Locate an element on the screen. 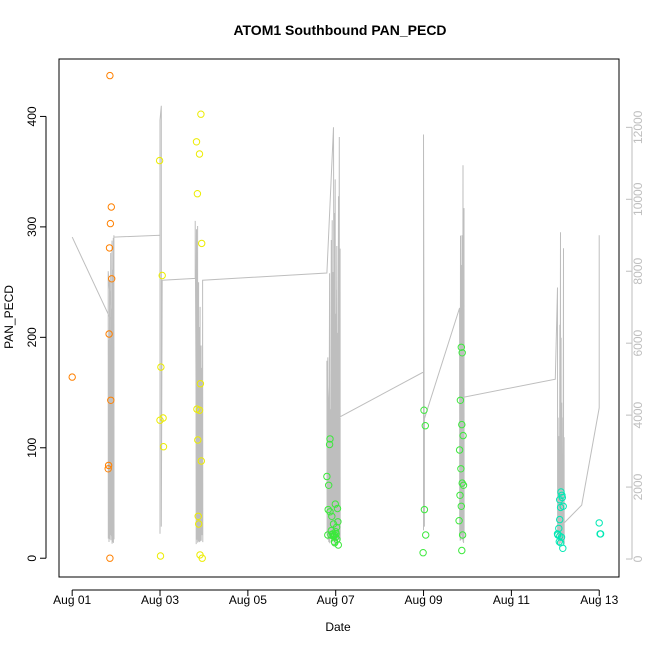 This screenshot has width=650, height=655. x-axis-label: Date is located at coordinates (338, 627).